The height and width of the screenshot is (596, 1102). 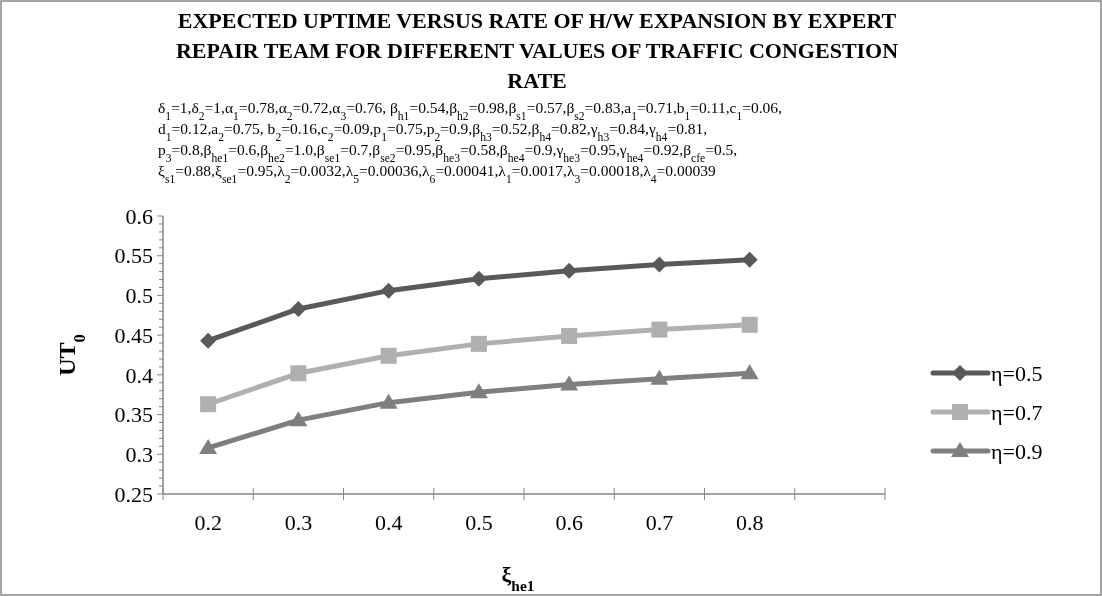 I want to click on x-tick-label: 0.5, so click(x=479, y=522).